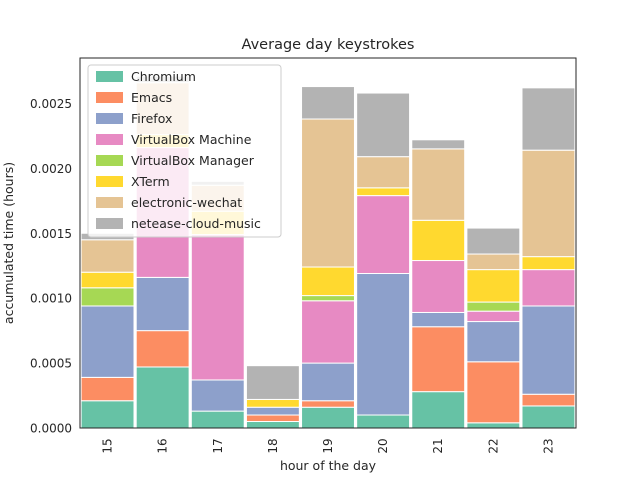 This screenshot has height=484, width=640. I want to click on legend-label: Chromium, so click(163, 76).